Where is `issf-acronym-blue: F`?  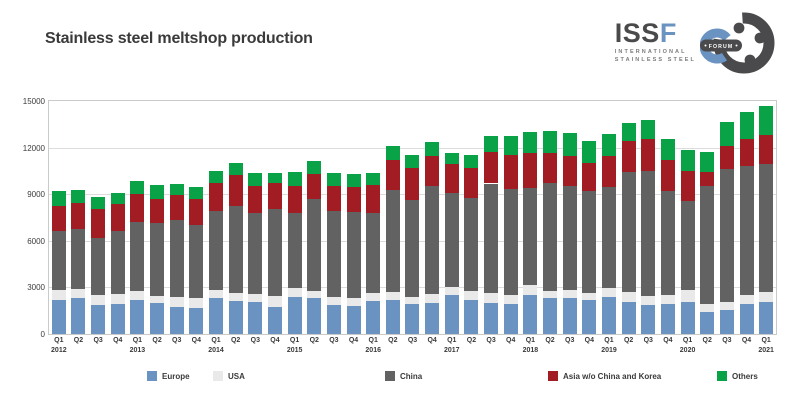 issf-acronym-blue: F is located at coordinates (668, 33).